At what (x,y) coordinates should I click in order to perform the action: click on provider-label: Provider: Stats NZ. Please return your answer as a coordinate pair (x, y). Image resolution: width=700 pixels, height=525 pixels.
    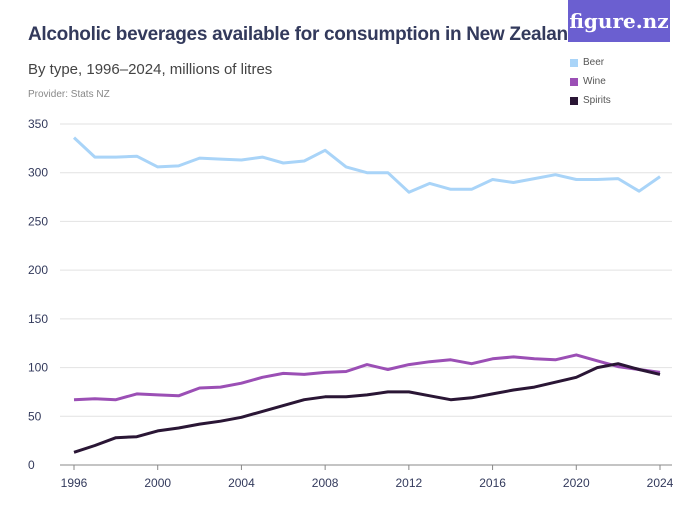
    Looking at the image, I should click on (69, 94).